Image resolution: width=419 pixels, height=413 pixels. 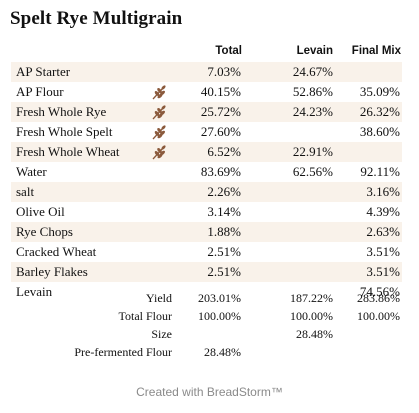 I want to click on final-mix-percent: 92.11%, so click(x=380, y=171).